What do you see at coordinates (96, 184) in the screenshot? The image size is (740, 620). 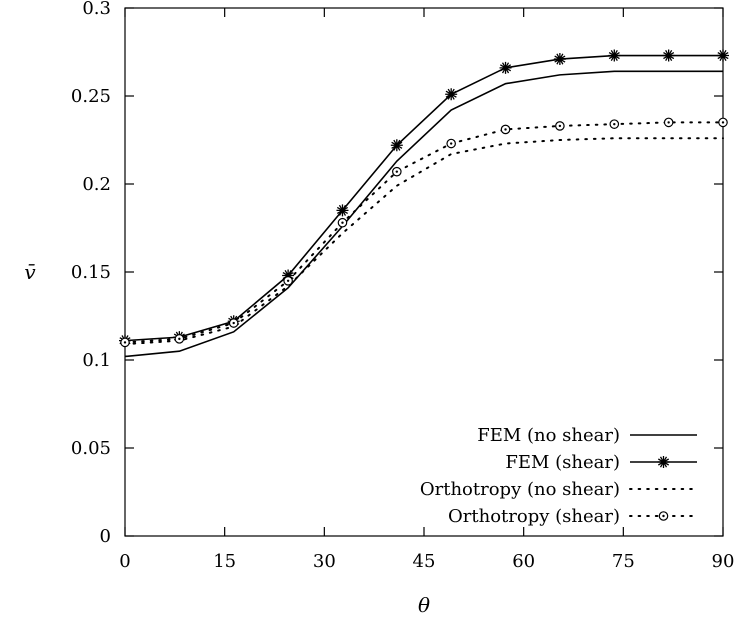 I see `y-tick-label: 0.2` at bounding box center [96, 184].